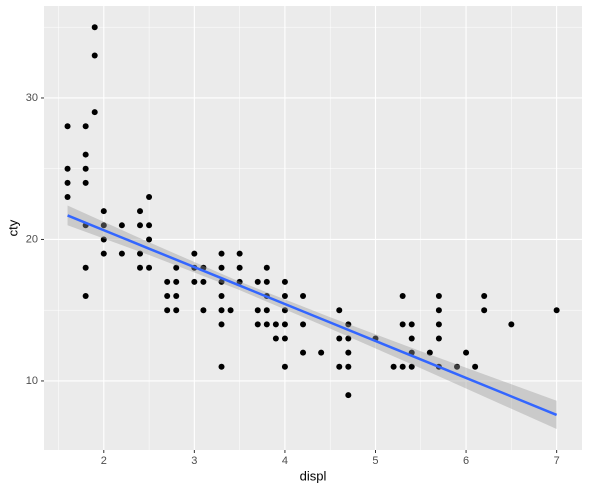  Describe the element at coordinates (557, 461) in the screenshot. I see `x-tick-label: 7` at that location.